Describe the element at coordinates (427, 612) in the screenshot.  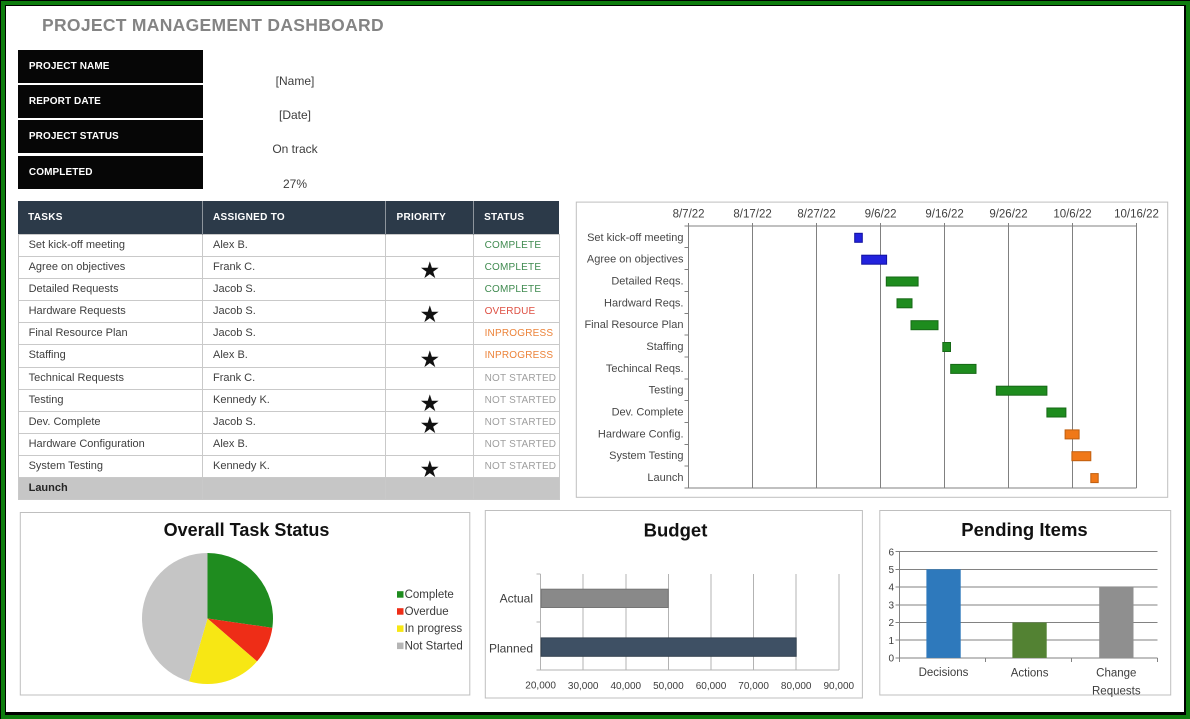
I see `svg-text: Overdue` at that location.